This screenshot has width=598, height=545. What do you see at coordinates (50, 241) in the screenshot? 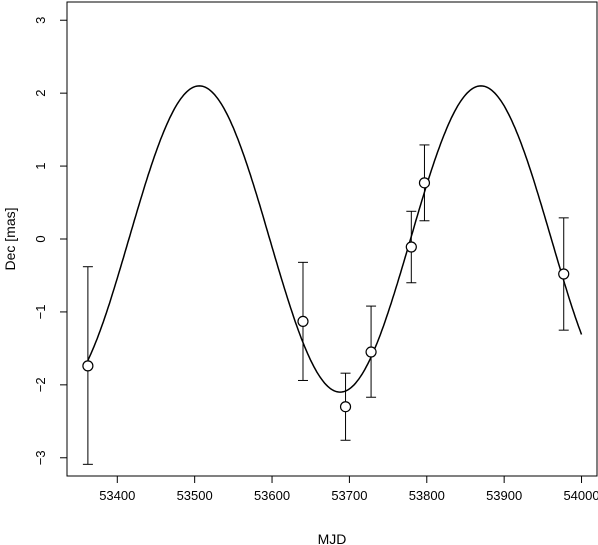
I see `y-axis: −3 −2 −1 0 1 2 3` at bounding box center [50, 241].